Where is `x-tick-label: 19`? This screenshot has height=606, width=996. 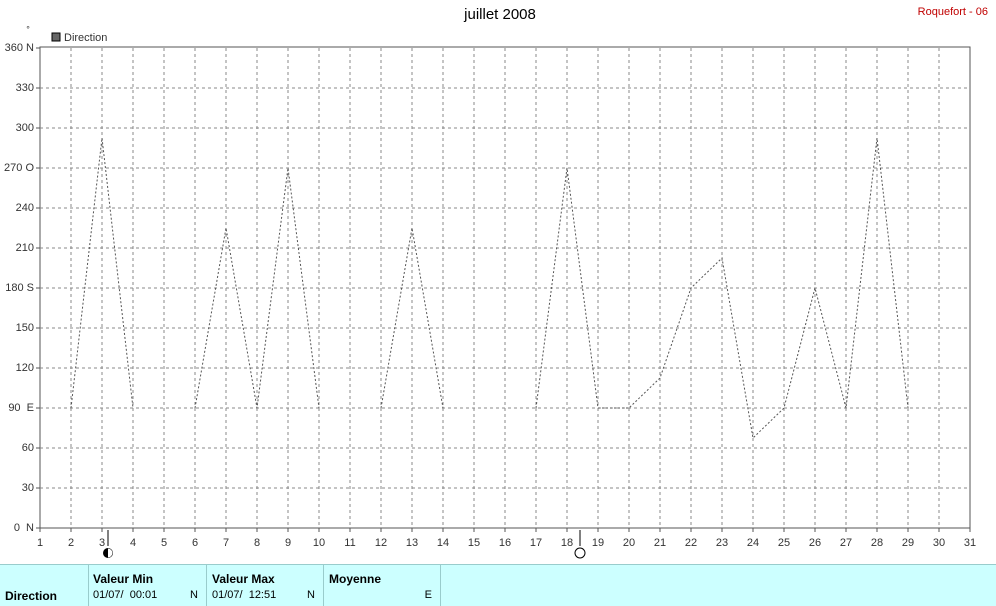 x-tick-label: 19 is located at coordinates (598, 543).